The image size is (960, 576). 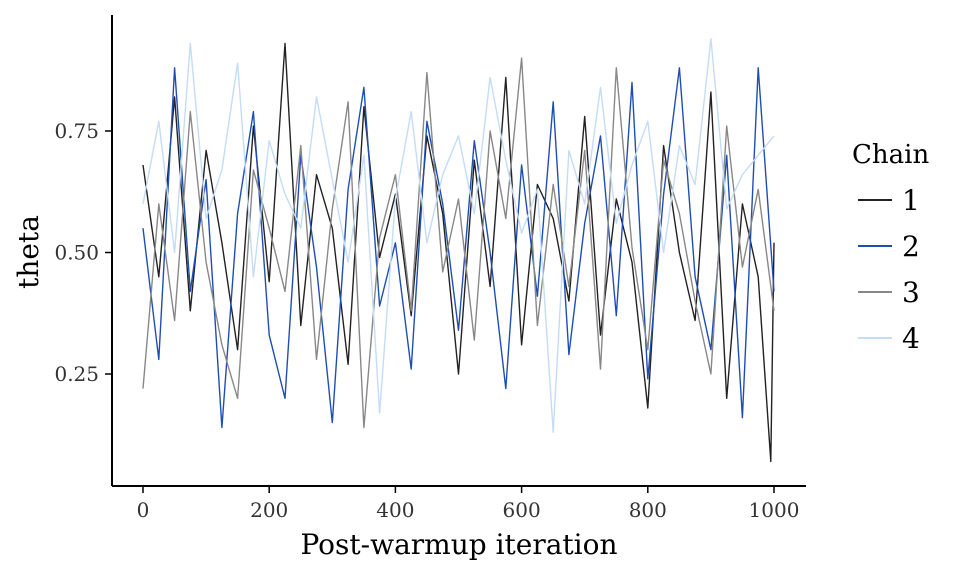 I want to click on legend-label-chain-4: 4, so click(x=911, y=338).